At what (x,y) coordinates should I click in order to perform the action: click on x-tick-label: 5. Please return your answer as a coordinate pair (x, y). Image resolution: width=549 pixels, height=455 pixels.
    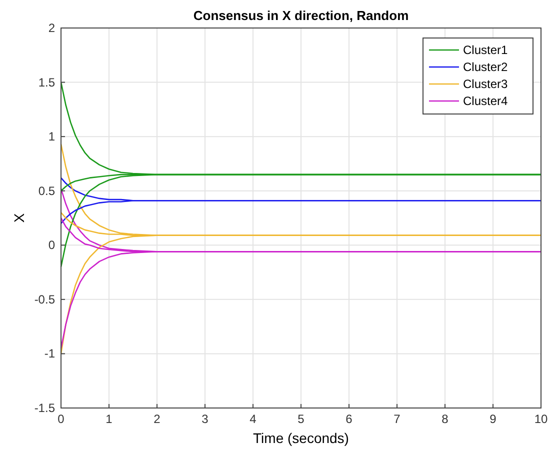
    Looking at the image, I should click on (301, 419).